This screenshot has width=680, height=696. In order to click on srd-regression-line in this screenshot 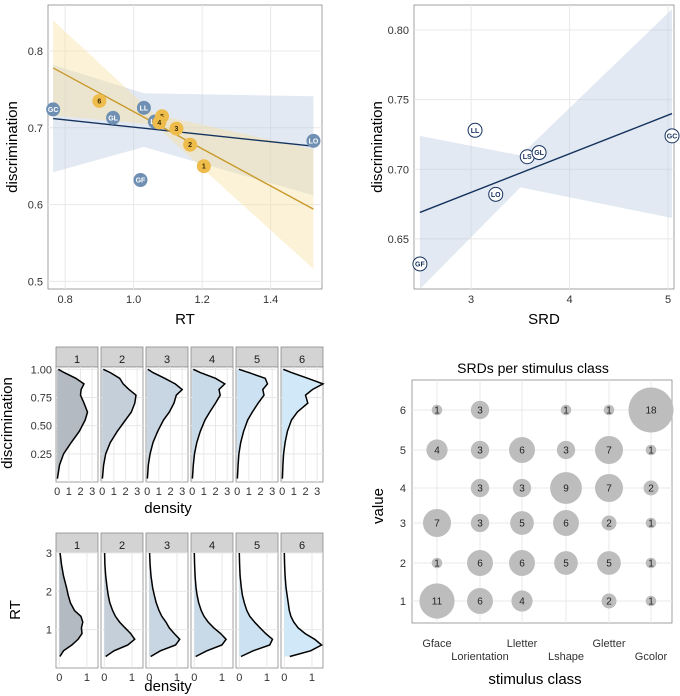, I will do `click(546, 163)`.